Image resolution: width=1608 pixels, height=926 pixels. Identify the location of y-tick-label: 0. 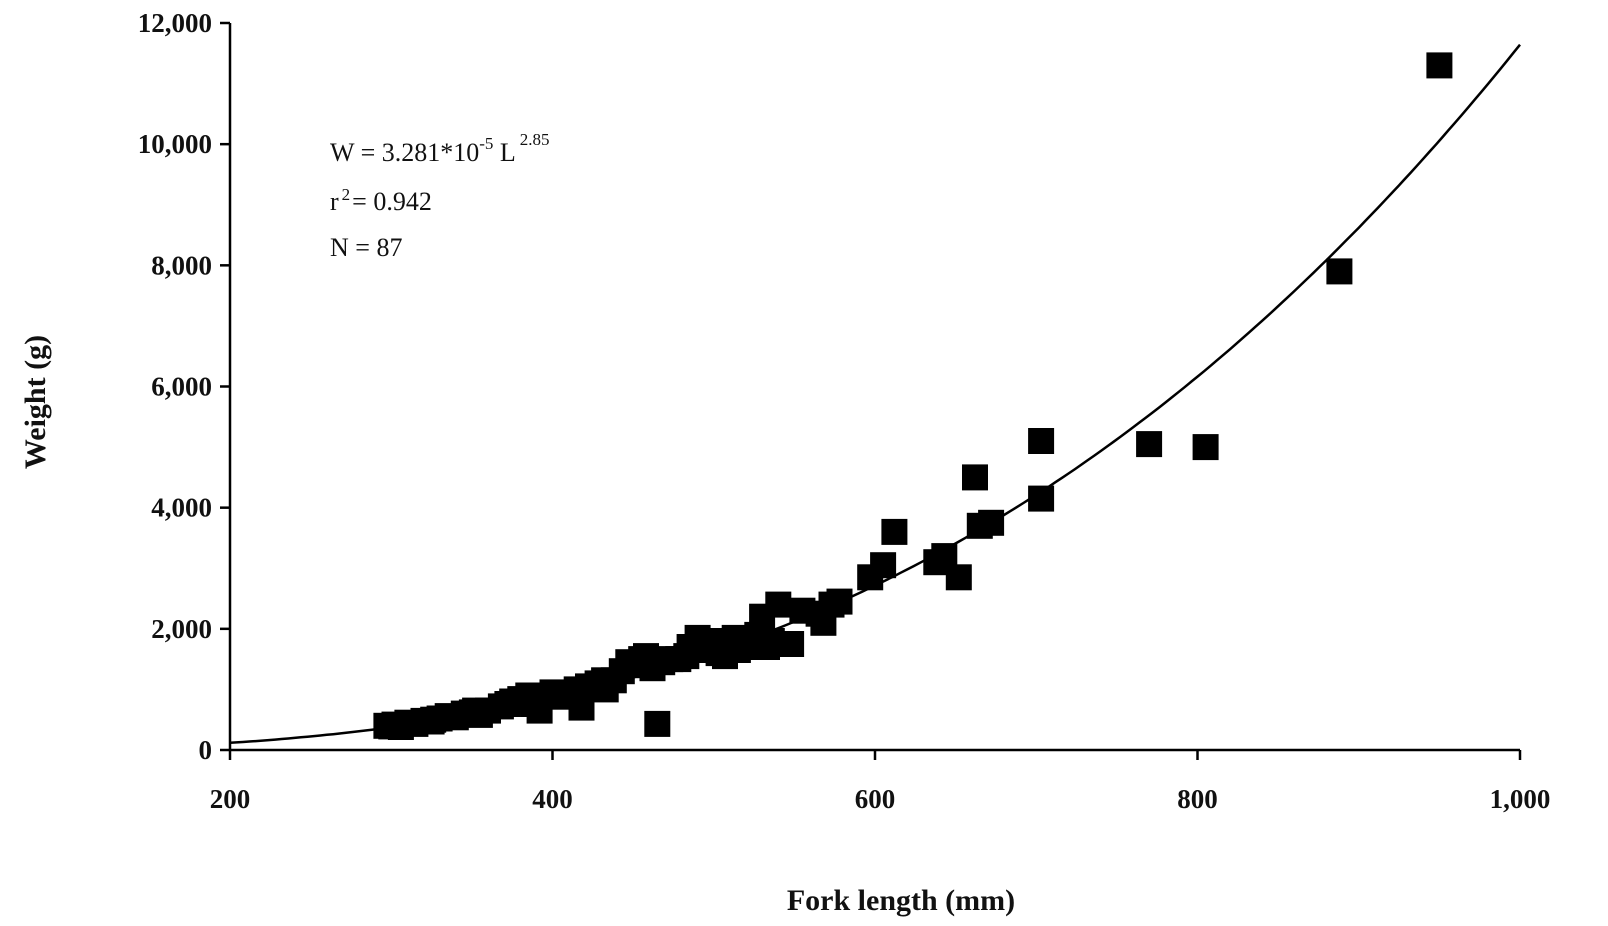
(206, 750).